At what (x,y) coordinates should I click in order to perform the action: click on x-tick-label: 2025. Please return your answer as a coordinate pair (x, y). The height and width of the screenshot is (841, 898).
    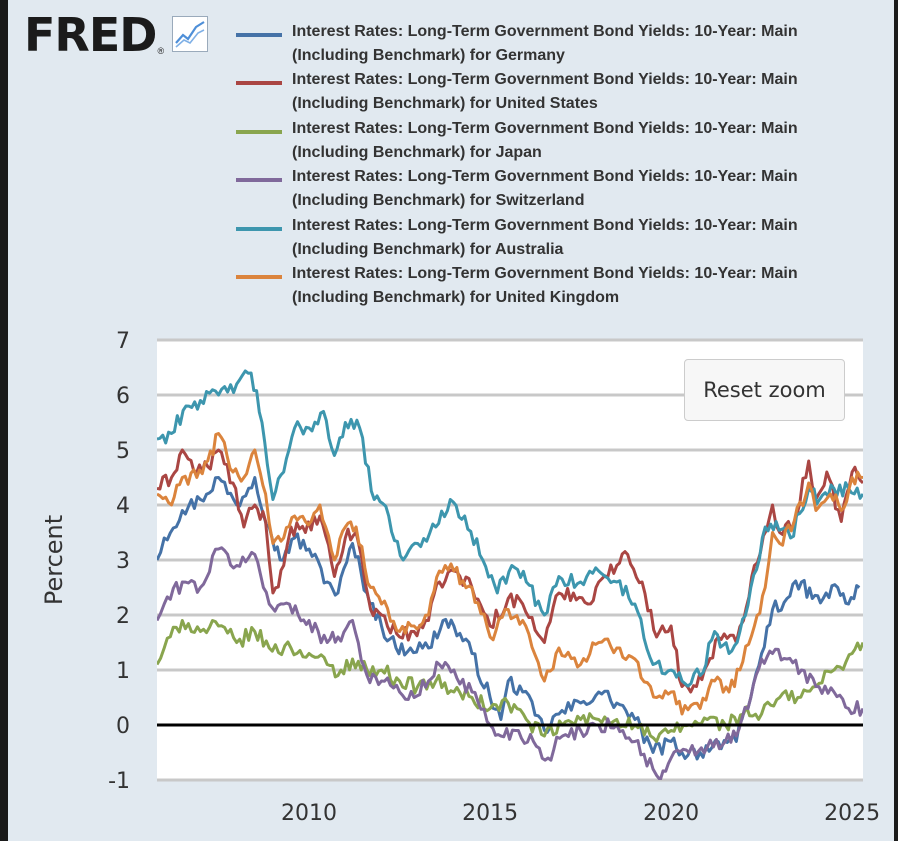
    Looking at the image, I should click on (852, 813).